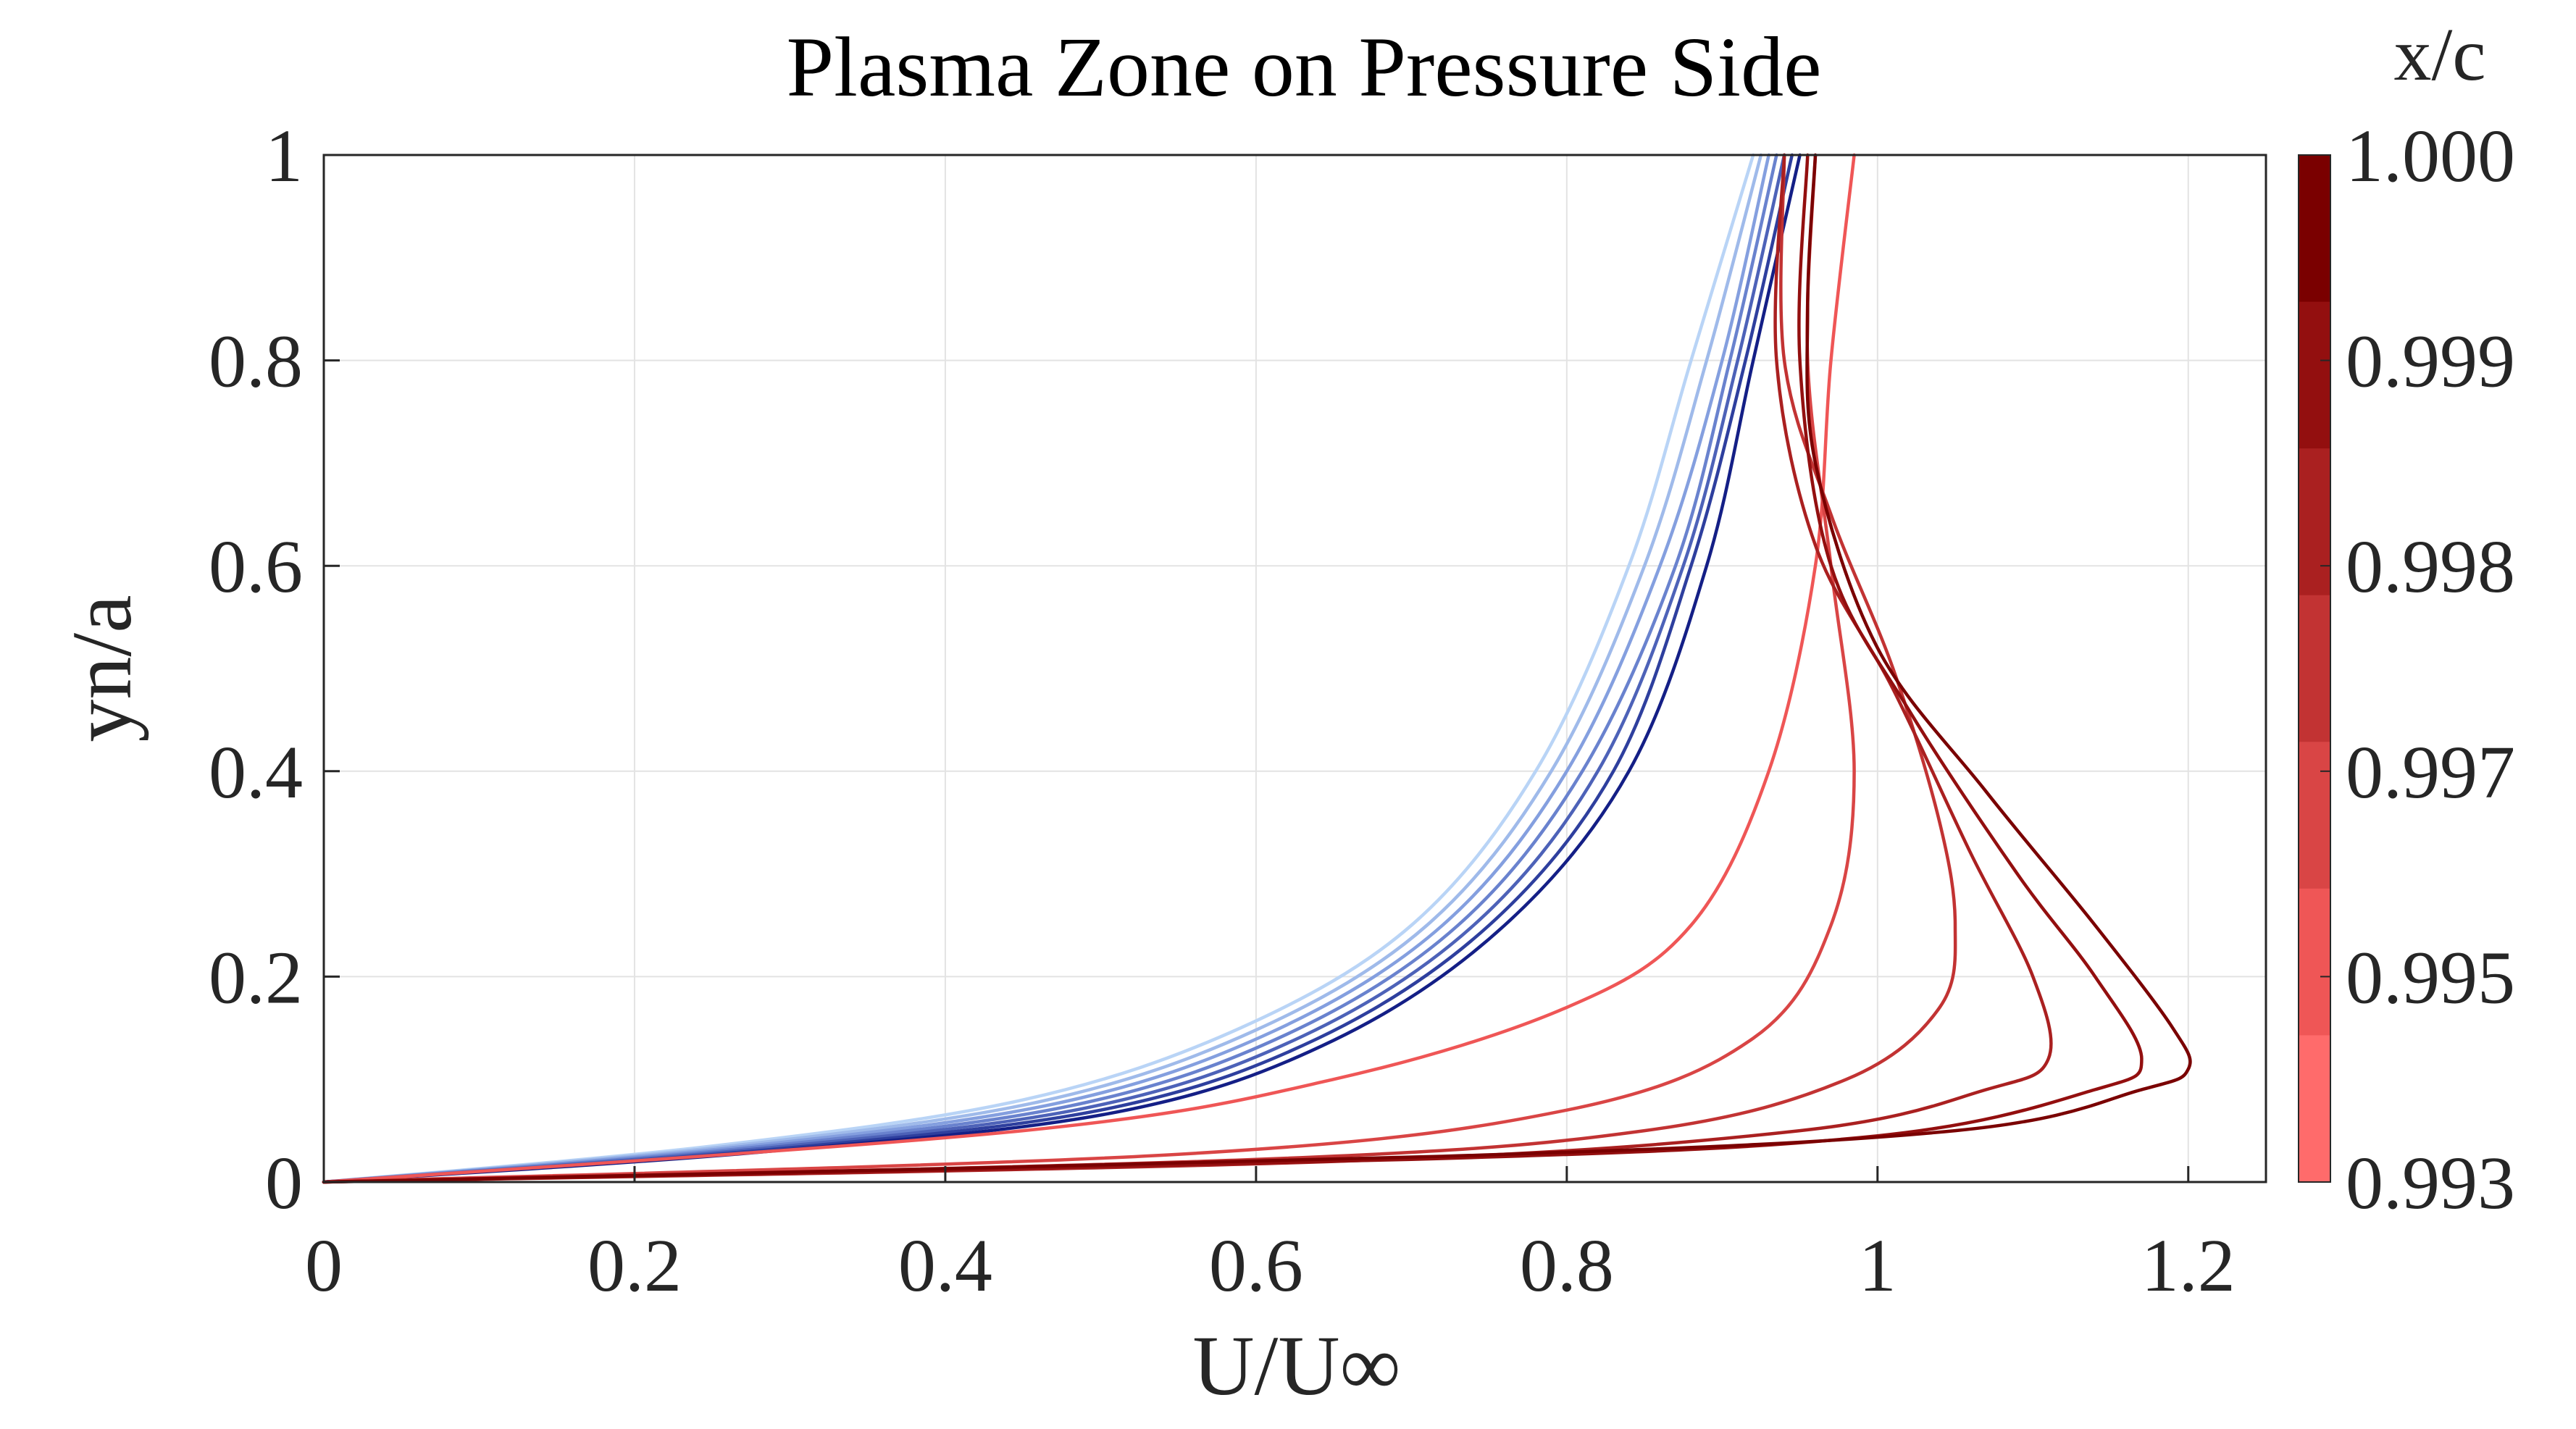 The image size is (2576, 1429). What do you see at coordinates (1878, 1265) in the screenshot?
I see `x-tick-label: 1` at bounding box center [1878, 1265].